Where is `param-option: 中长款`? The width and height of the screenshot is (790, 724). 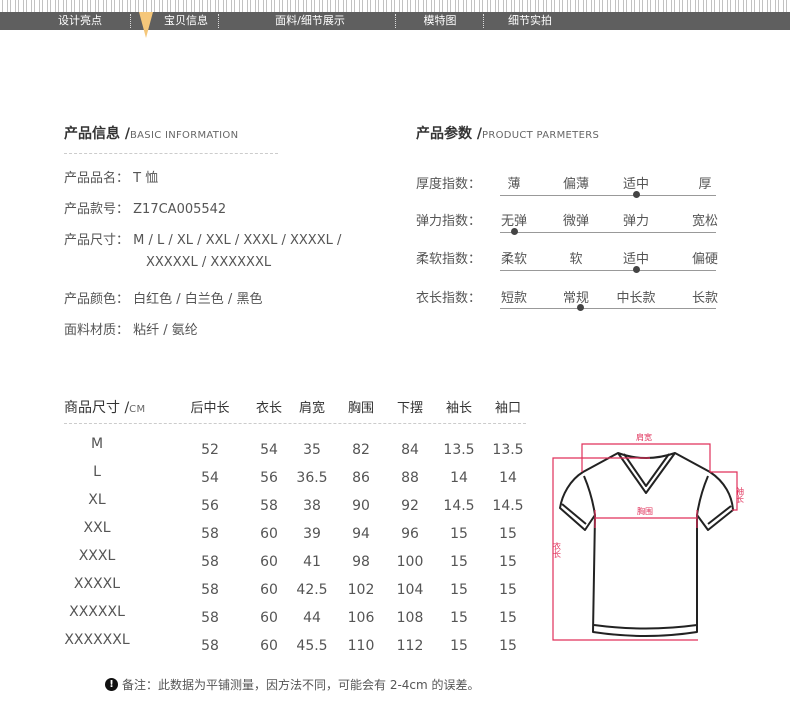
param-option: 中长款 is located at coordinates (636, 298).